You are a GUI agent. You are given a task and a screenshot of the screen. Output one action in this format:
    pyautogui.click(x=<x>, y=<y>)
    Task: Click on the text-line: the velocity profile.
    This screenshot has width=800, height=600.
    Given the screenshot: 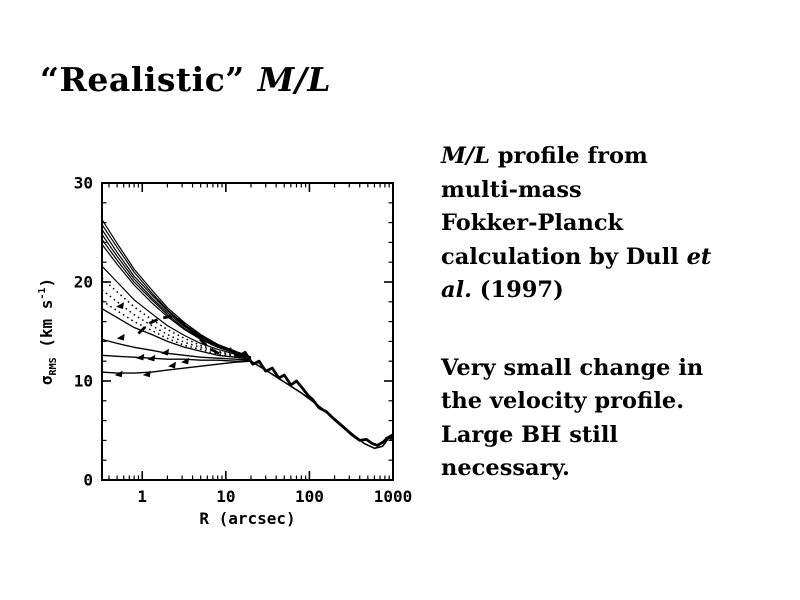 What is the action you would take?
    pyautogui.click(x=563, y=401)
    